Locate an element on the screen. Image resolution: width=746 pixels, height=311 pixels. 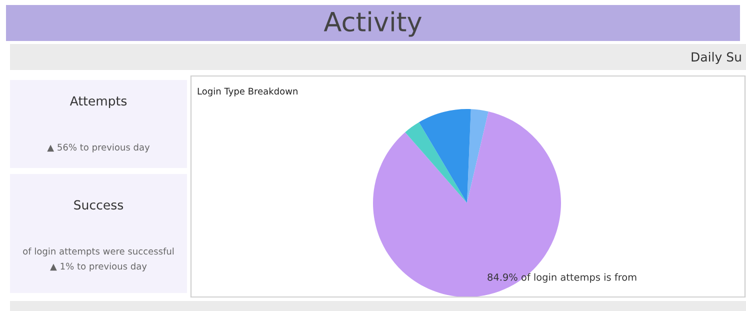
text: Daily Su is located at coordinates (716, 58).